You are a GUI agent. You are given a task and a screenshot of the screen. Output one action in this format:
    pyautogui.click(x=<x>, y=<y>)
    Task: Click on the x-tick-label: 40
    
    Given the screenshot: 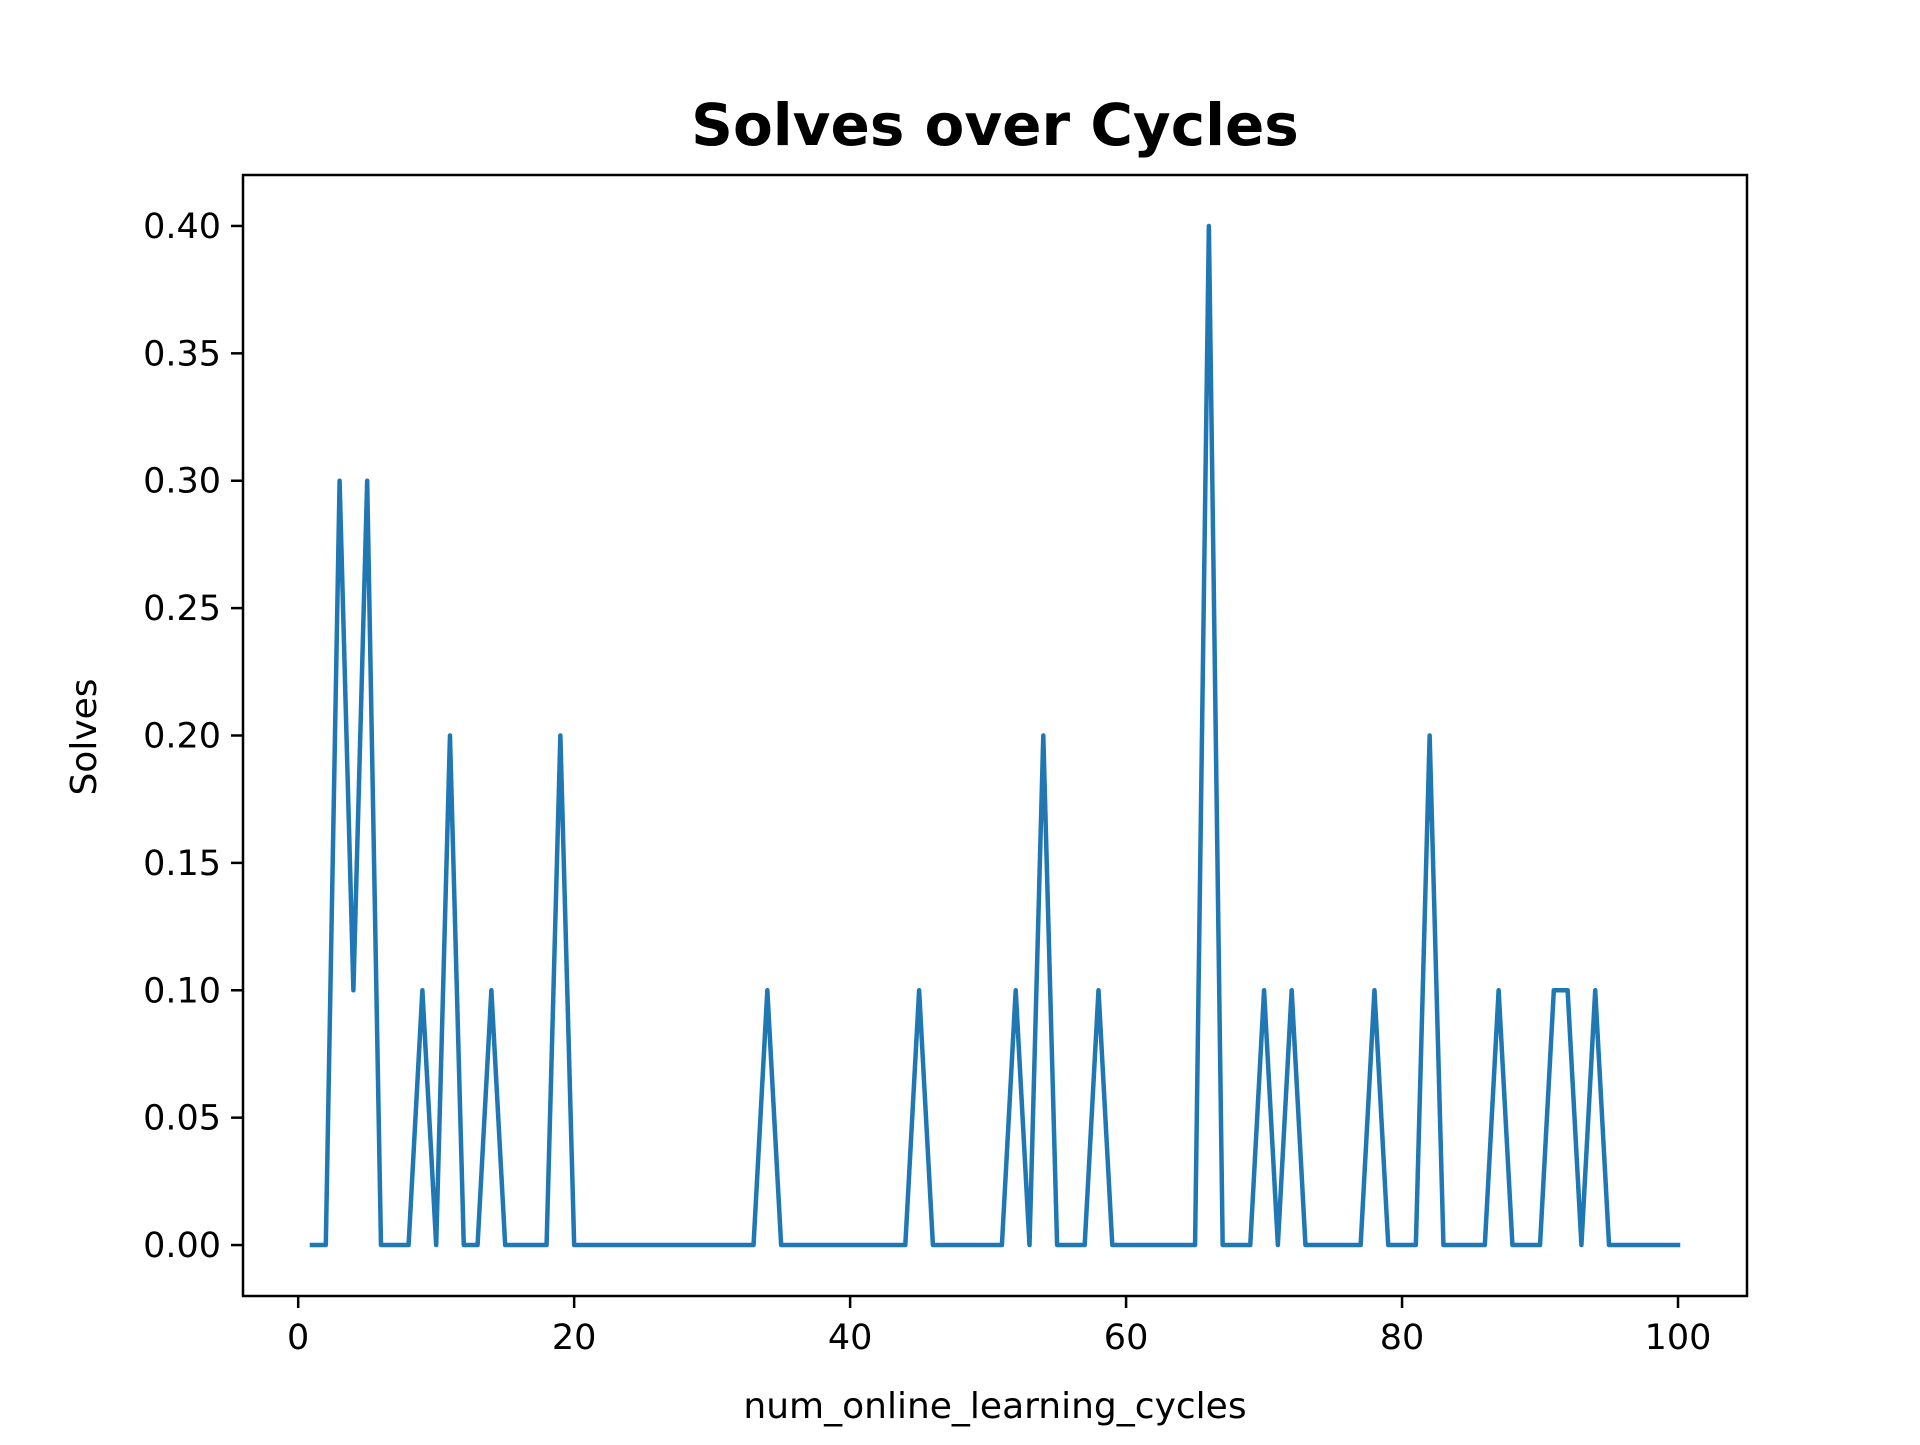 What is the action you would take?
    pyautogui.click(x=850, y=1338)
    